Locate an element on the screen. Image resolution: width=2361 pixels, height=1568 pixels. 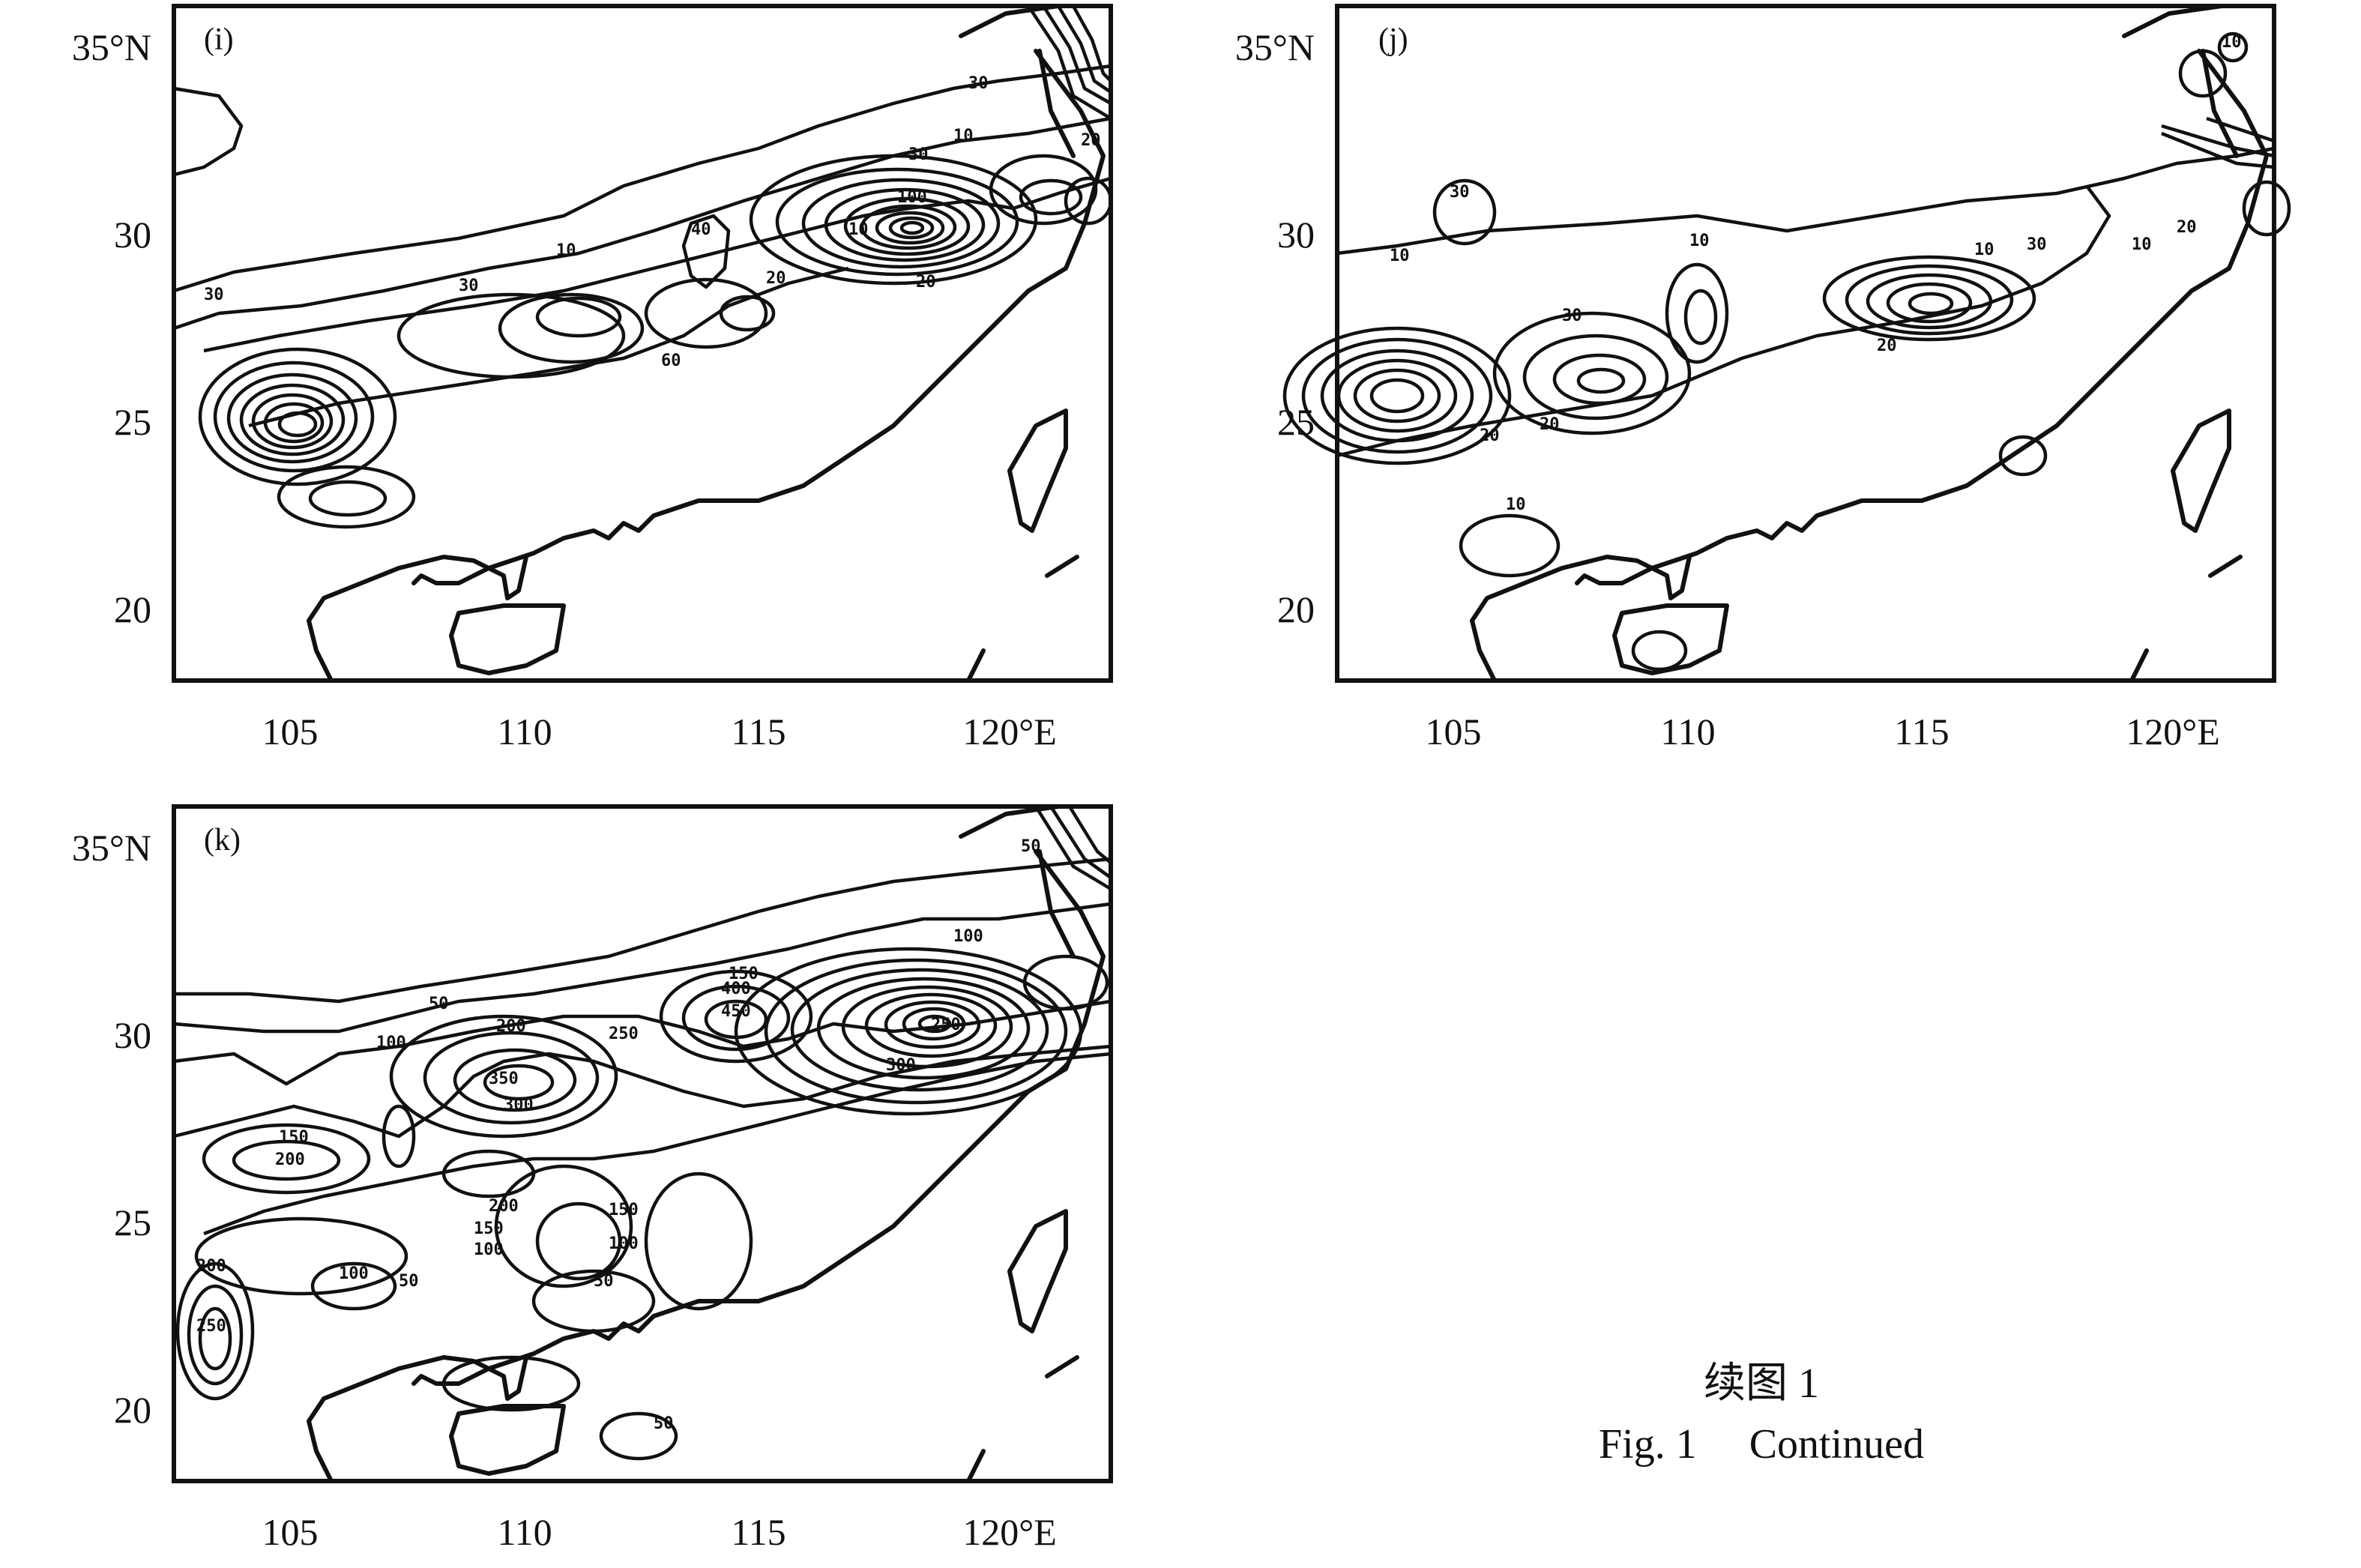
caption-chinese: 续图 1 is located at coordinates (1761, 1383).